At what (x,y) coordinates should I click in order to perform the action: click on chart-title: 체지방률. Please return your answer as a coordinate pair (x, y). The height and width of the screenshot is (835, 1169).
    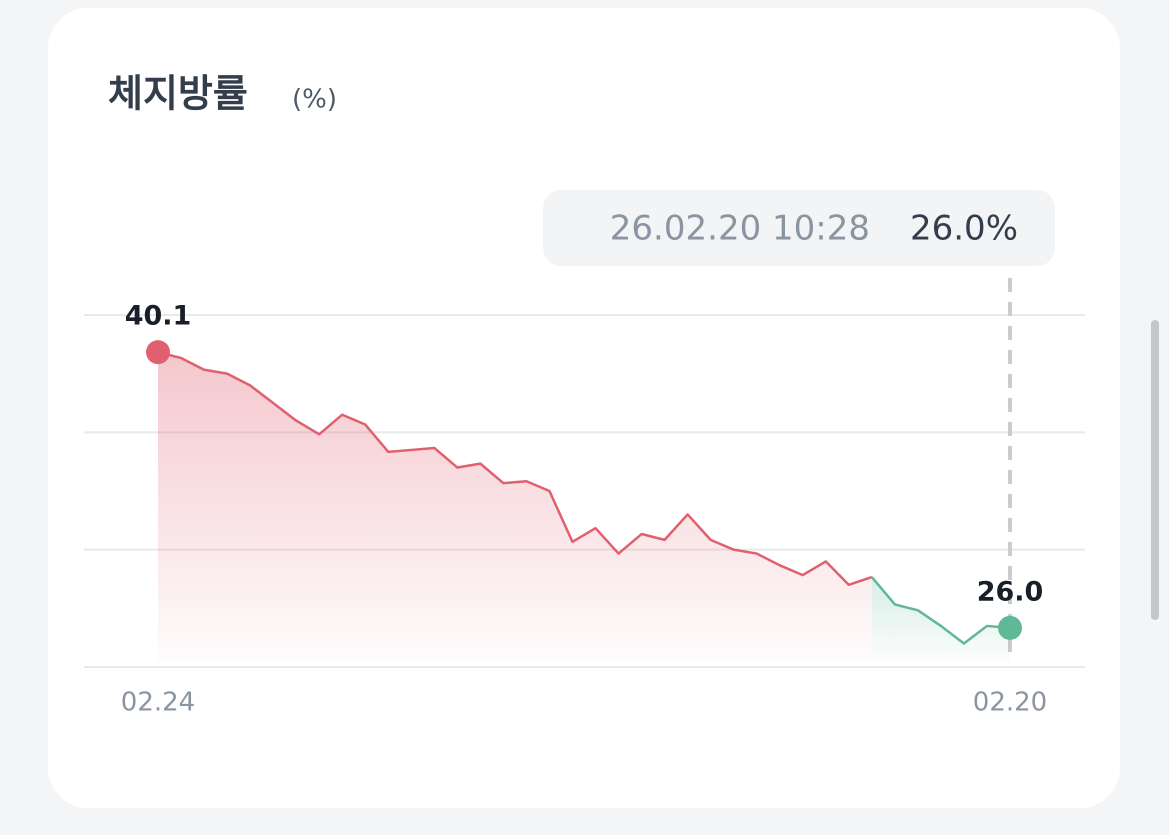
    Looking at the image, I should click on (178, 94).